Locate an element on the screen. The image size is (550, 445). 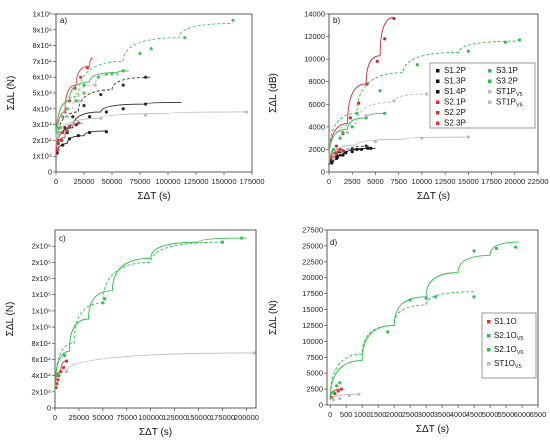
x-tick-label: 4500 is located at coordinates (474, 414).